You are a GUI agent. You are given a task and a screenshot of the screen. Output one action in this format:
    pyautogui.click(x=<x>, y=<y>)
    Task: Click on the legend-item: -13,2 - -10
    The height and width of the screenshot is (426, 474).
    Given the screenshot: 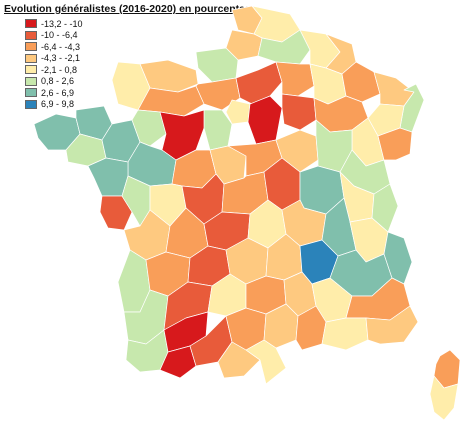 What is the action you would take?
    pyautogui.click(x=54, y=23)
    